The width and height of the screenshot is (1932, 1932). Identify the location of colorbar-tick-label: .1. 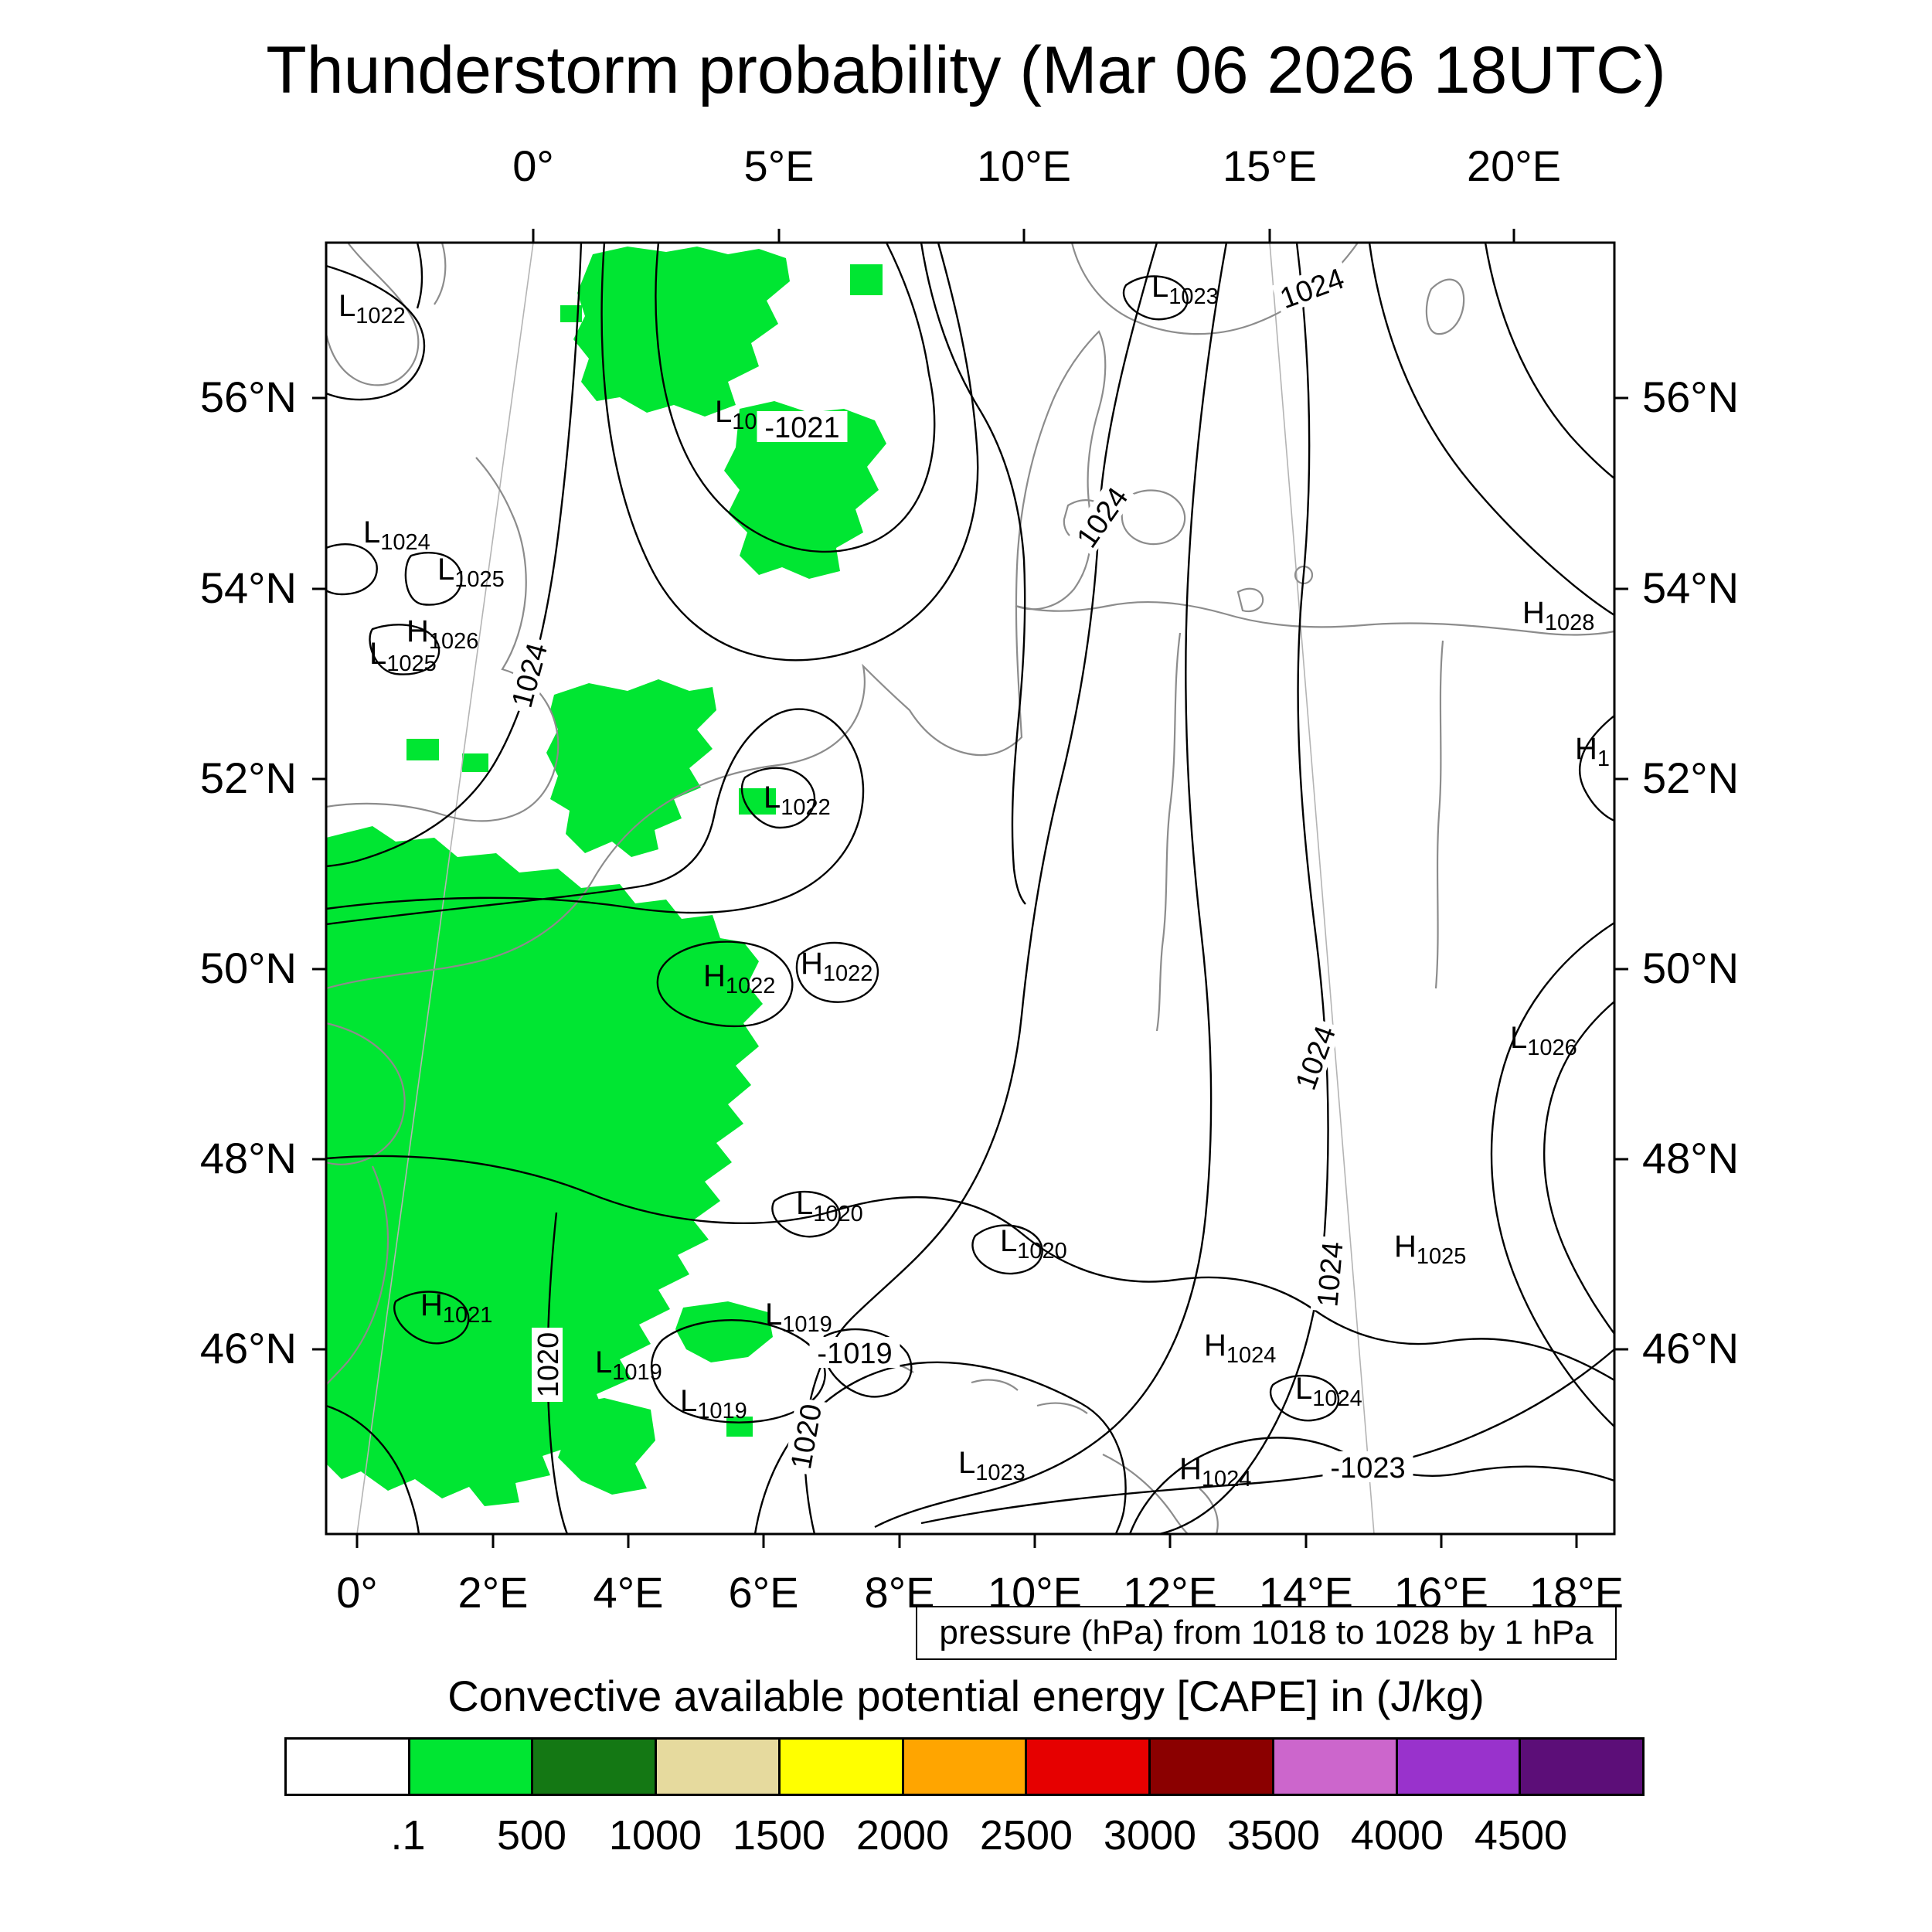
(408, 1836).